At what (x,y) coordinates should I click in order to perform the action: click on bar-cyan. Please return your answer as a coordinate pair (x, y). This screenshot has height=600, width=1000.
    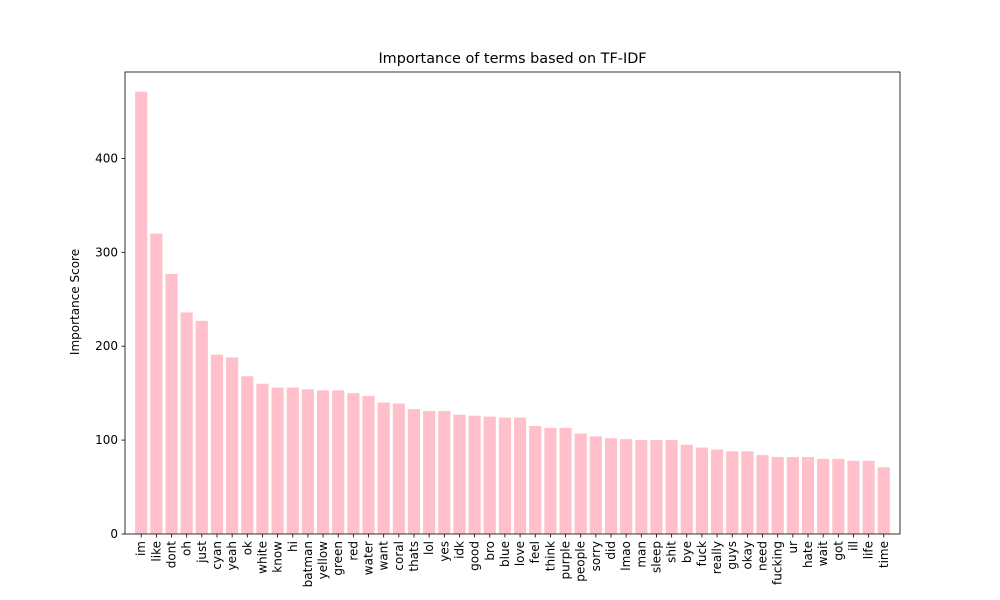
    Looking at the image, I should click on (217, 444).